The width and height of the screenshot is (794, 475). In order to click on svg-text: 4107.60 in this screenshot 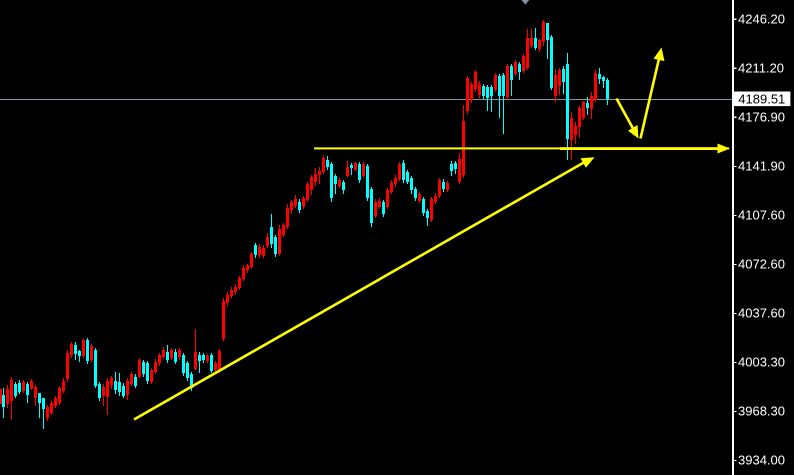, I will do `click(761, 215)`.